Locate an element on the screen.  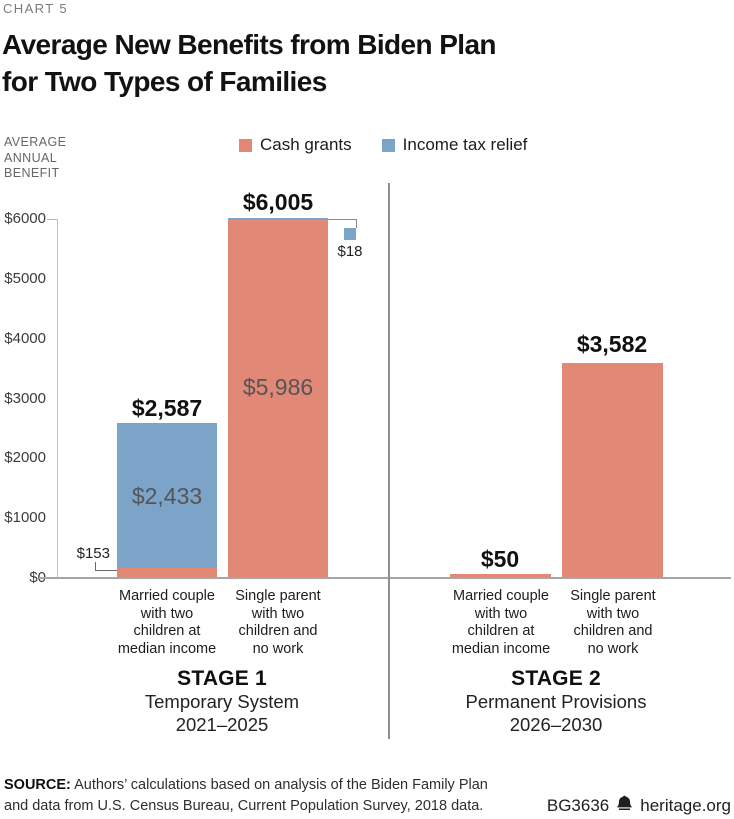
callout-line-153-horizontal is located at coordinates (106, 570).